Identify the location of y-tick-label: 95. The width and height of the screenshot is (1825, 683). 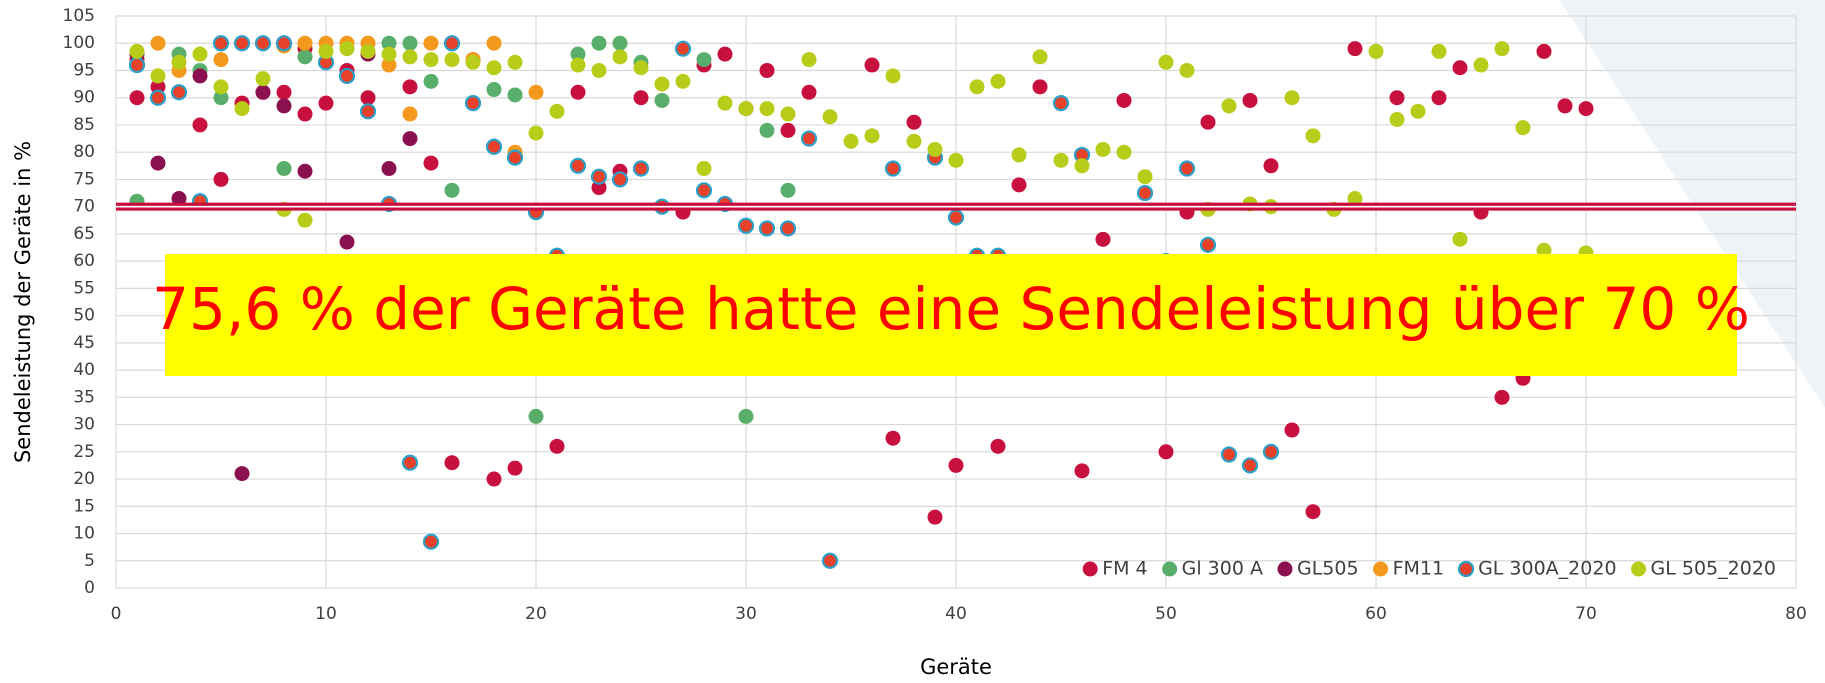
(84, 70).